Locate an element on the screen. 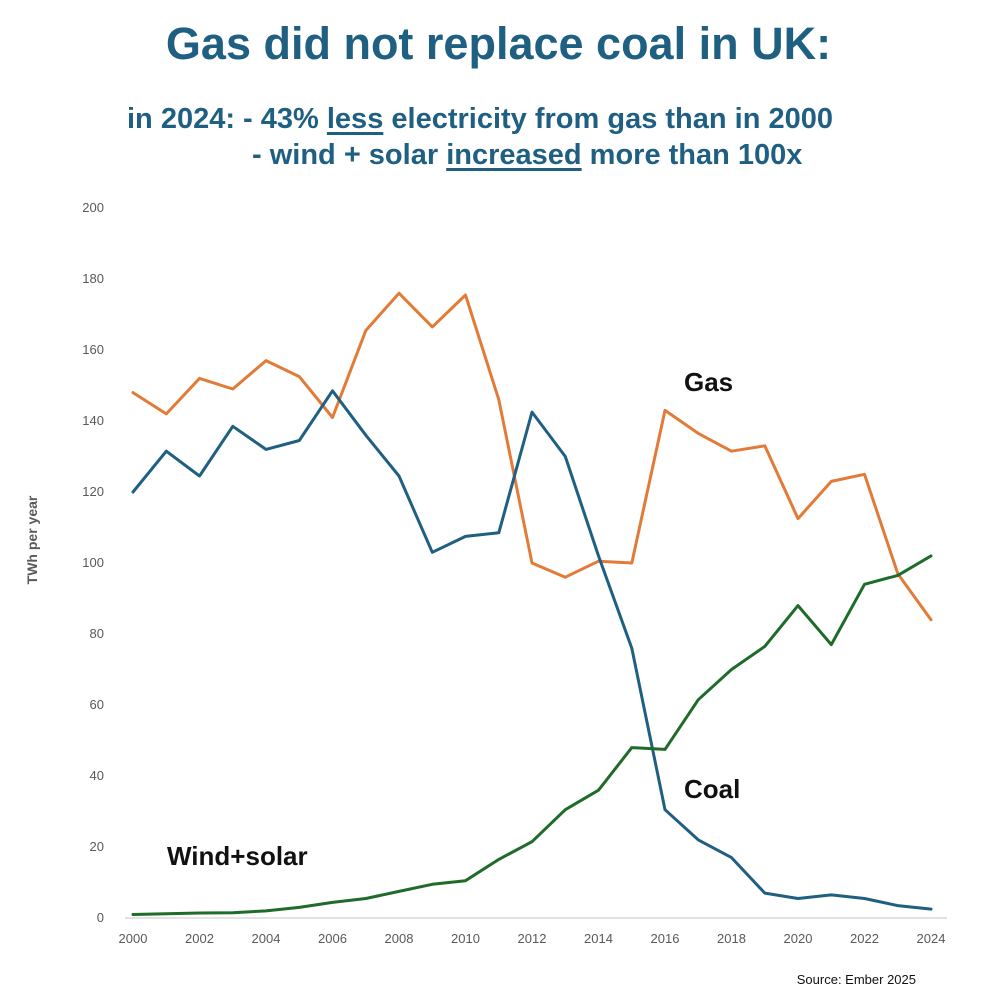  y-tick-40: 40 is located at coordinates (97, 775).